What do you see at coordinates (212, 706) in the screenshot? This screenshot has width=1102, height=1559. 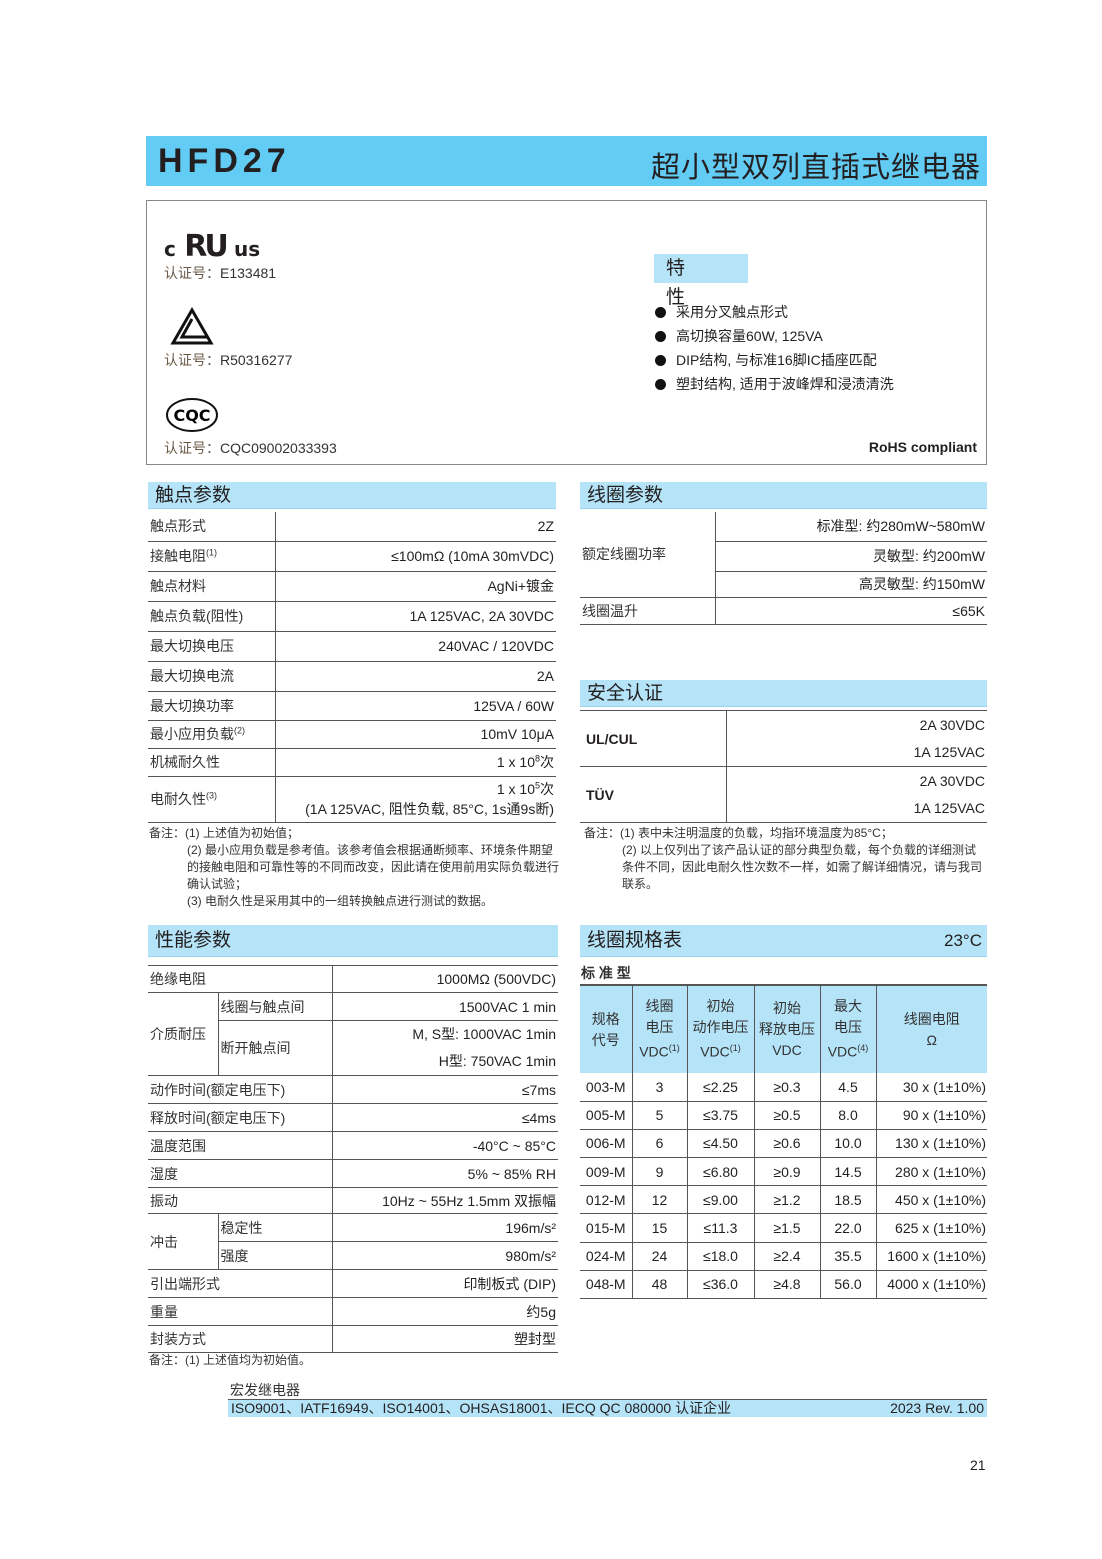 I see `contact-label: 最大切换功率` at bounding box center [212, 706].